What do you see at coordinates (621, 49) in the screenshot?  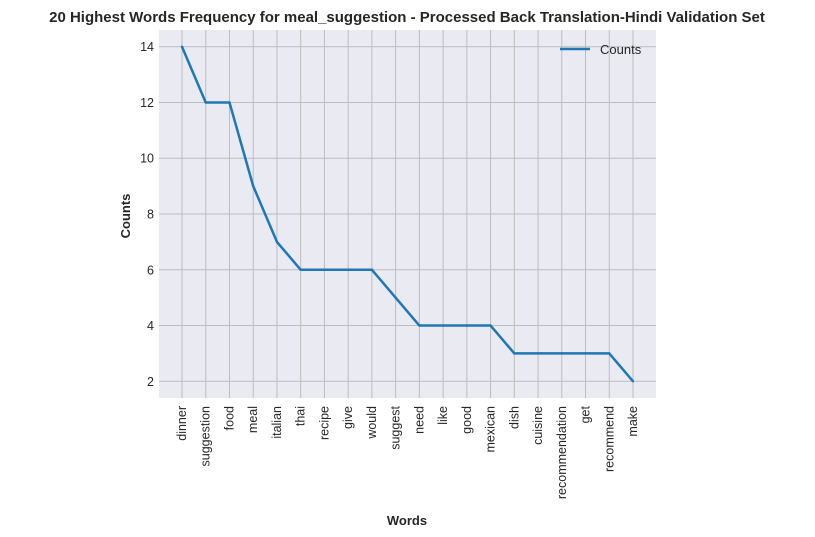 I see `legend-label: Counts` at bounding box center [621, 49].